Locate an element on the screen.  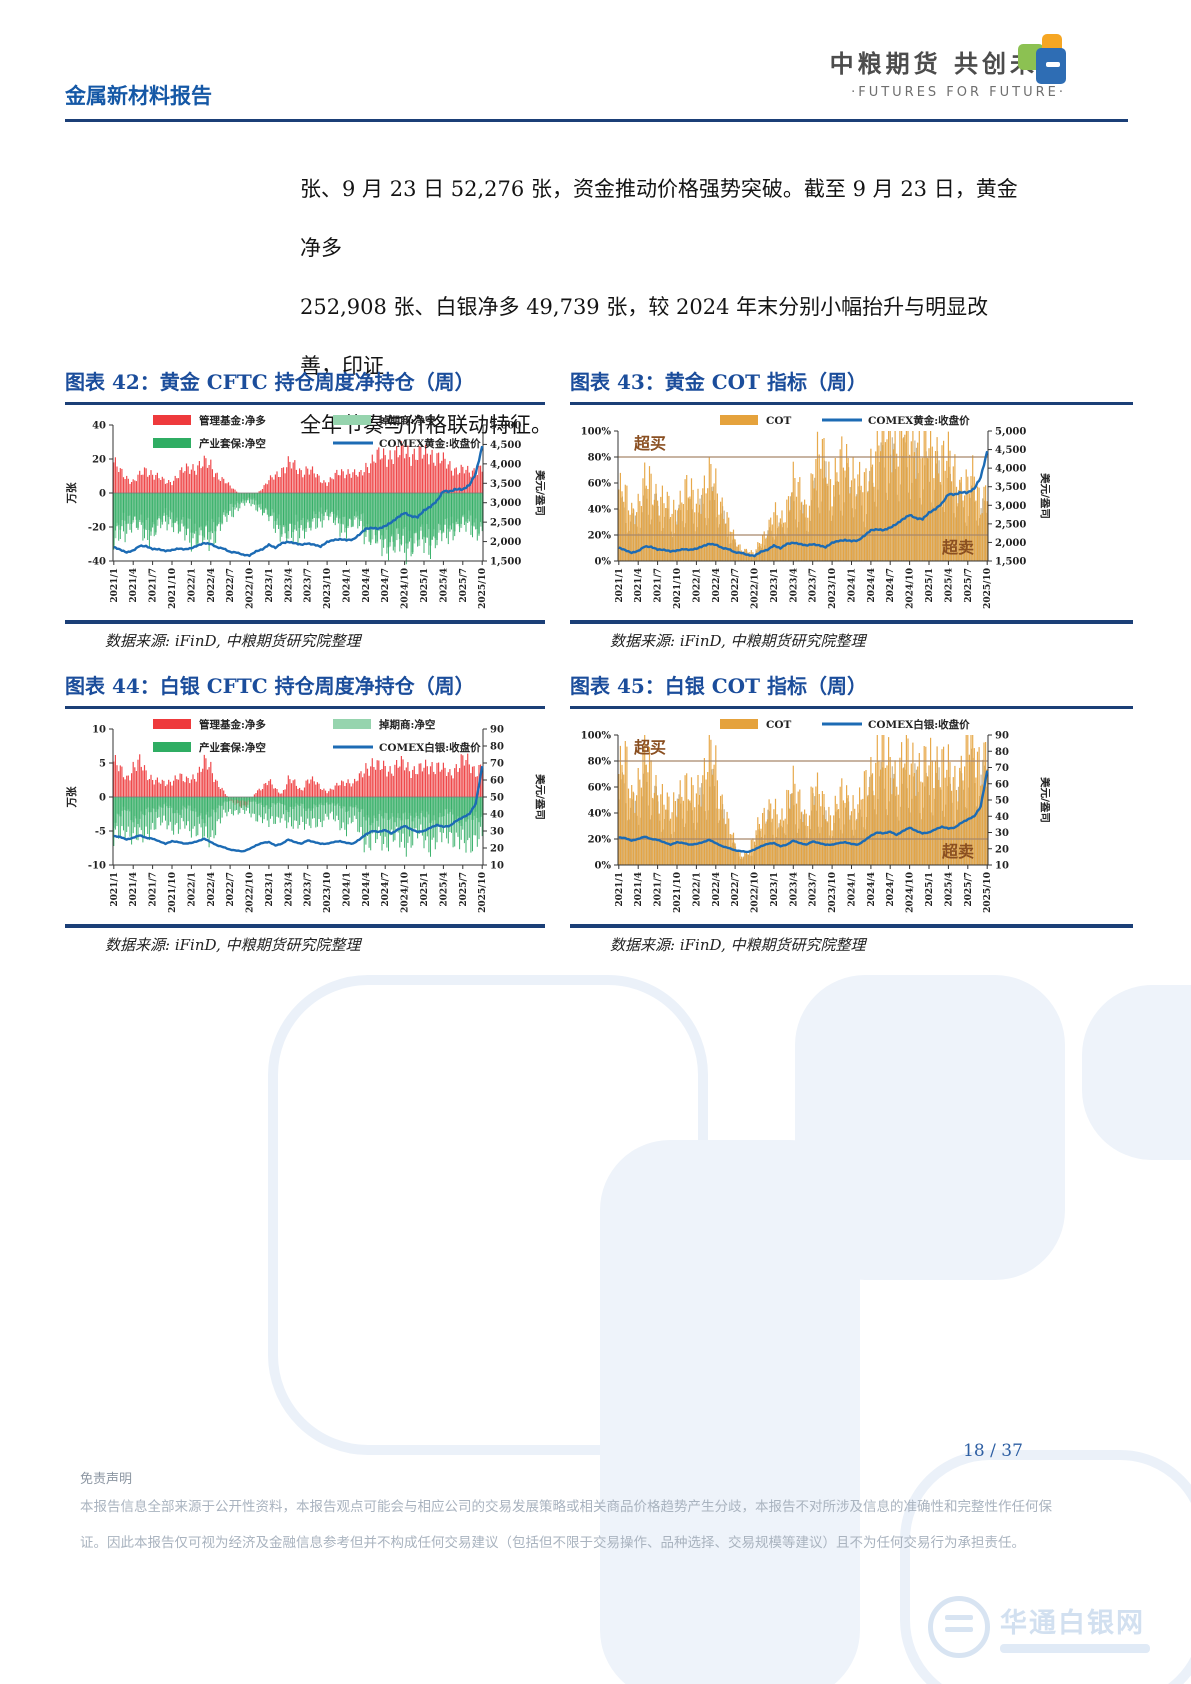
svg-text: -5 is located at coordinates (100, 832).